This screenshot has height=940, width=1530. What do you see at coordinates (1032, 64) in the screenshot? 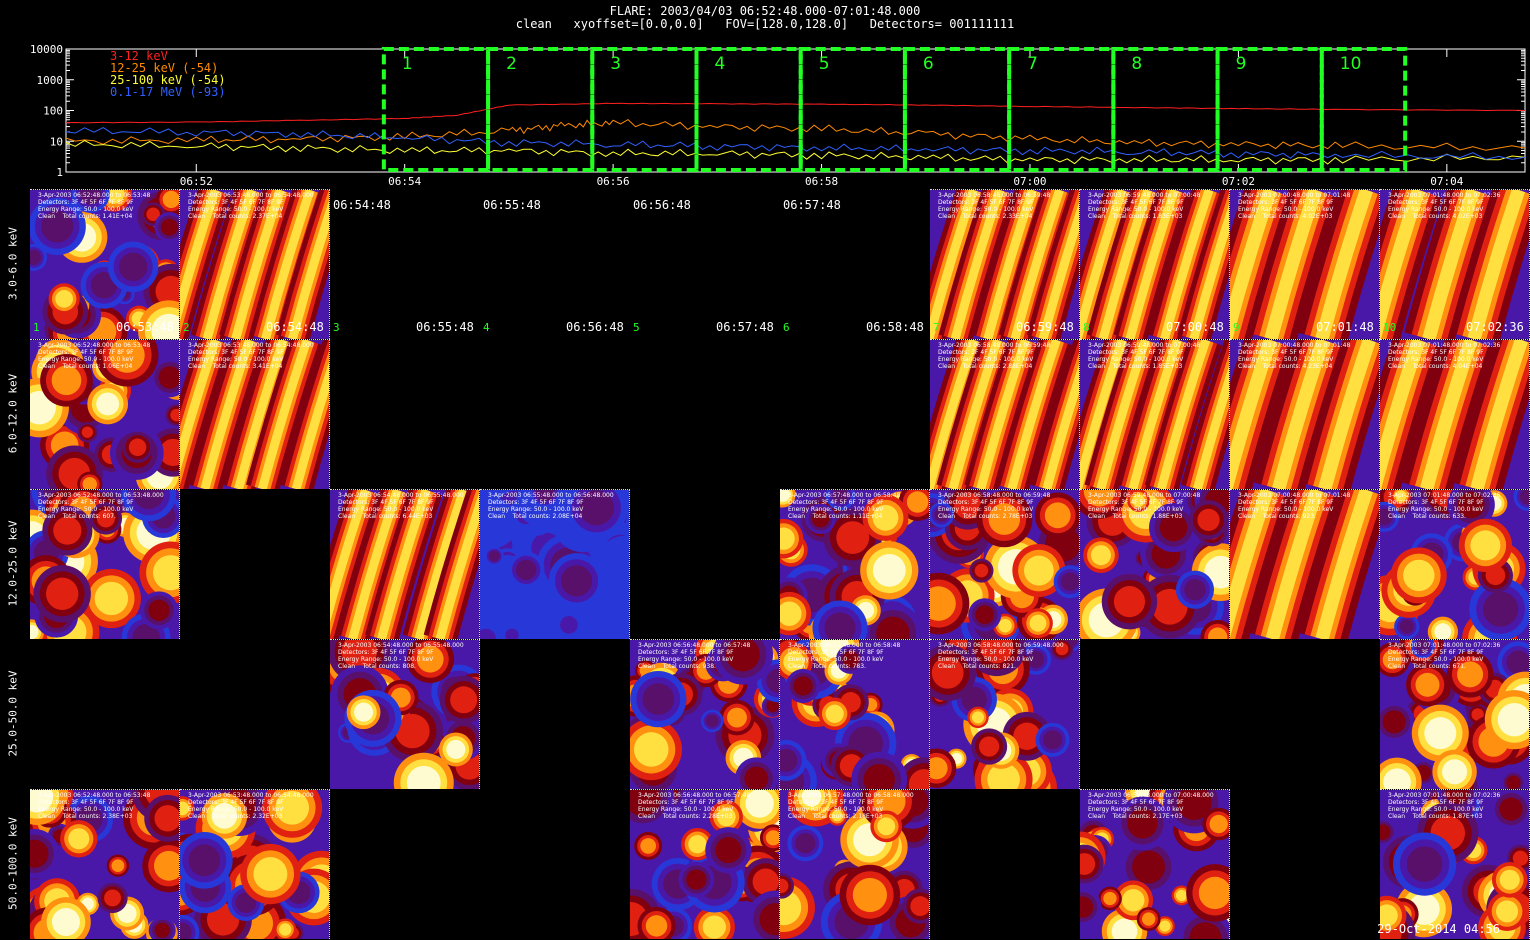
I see `interval-label: 7` at bounding box center [1032, 64].